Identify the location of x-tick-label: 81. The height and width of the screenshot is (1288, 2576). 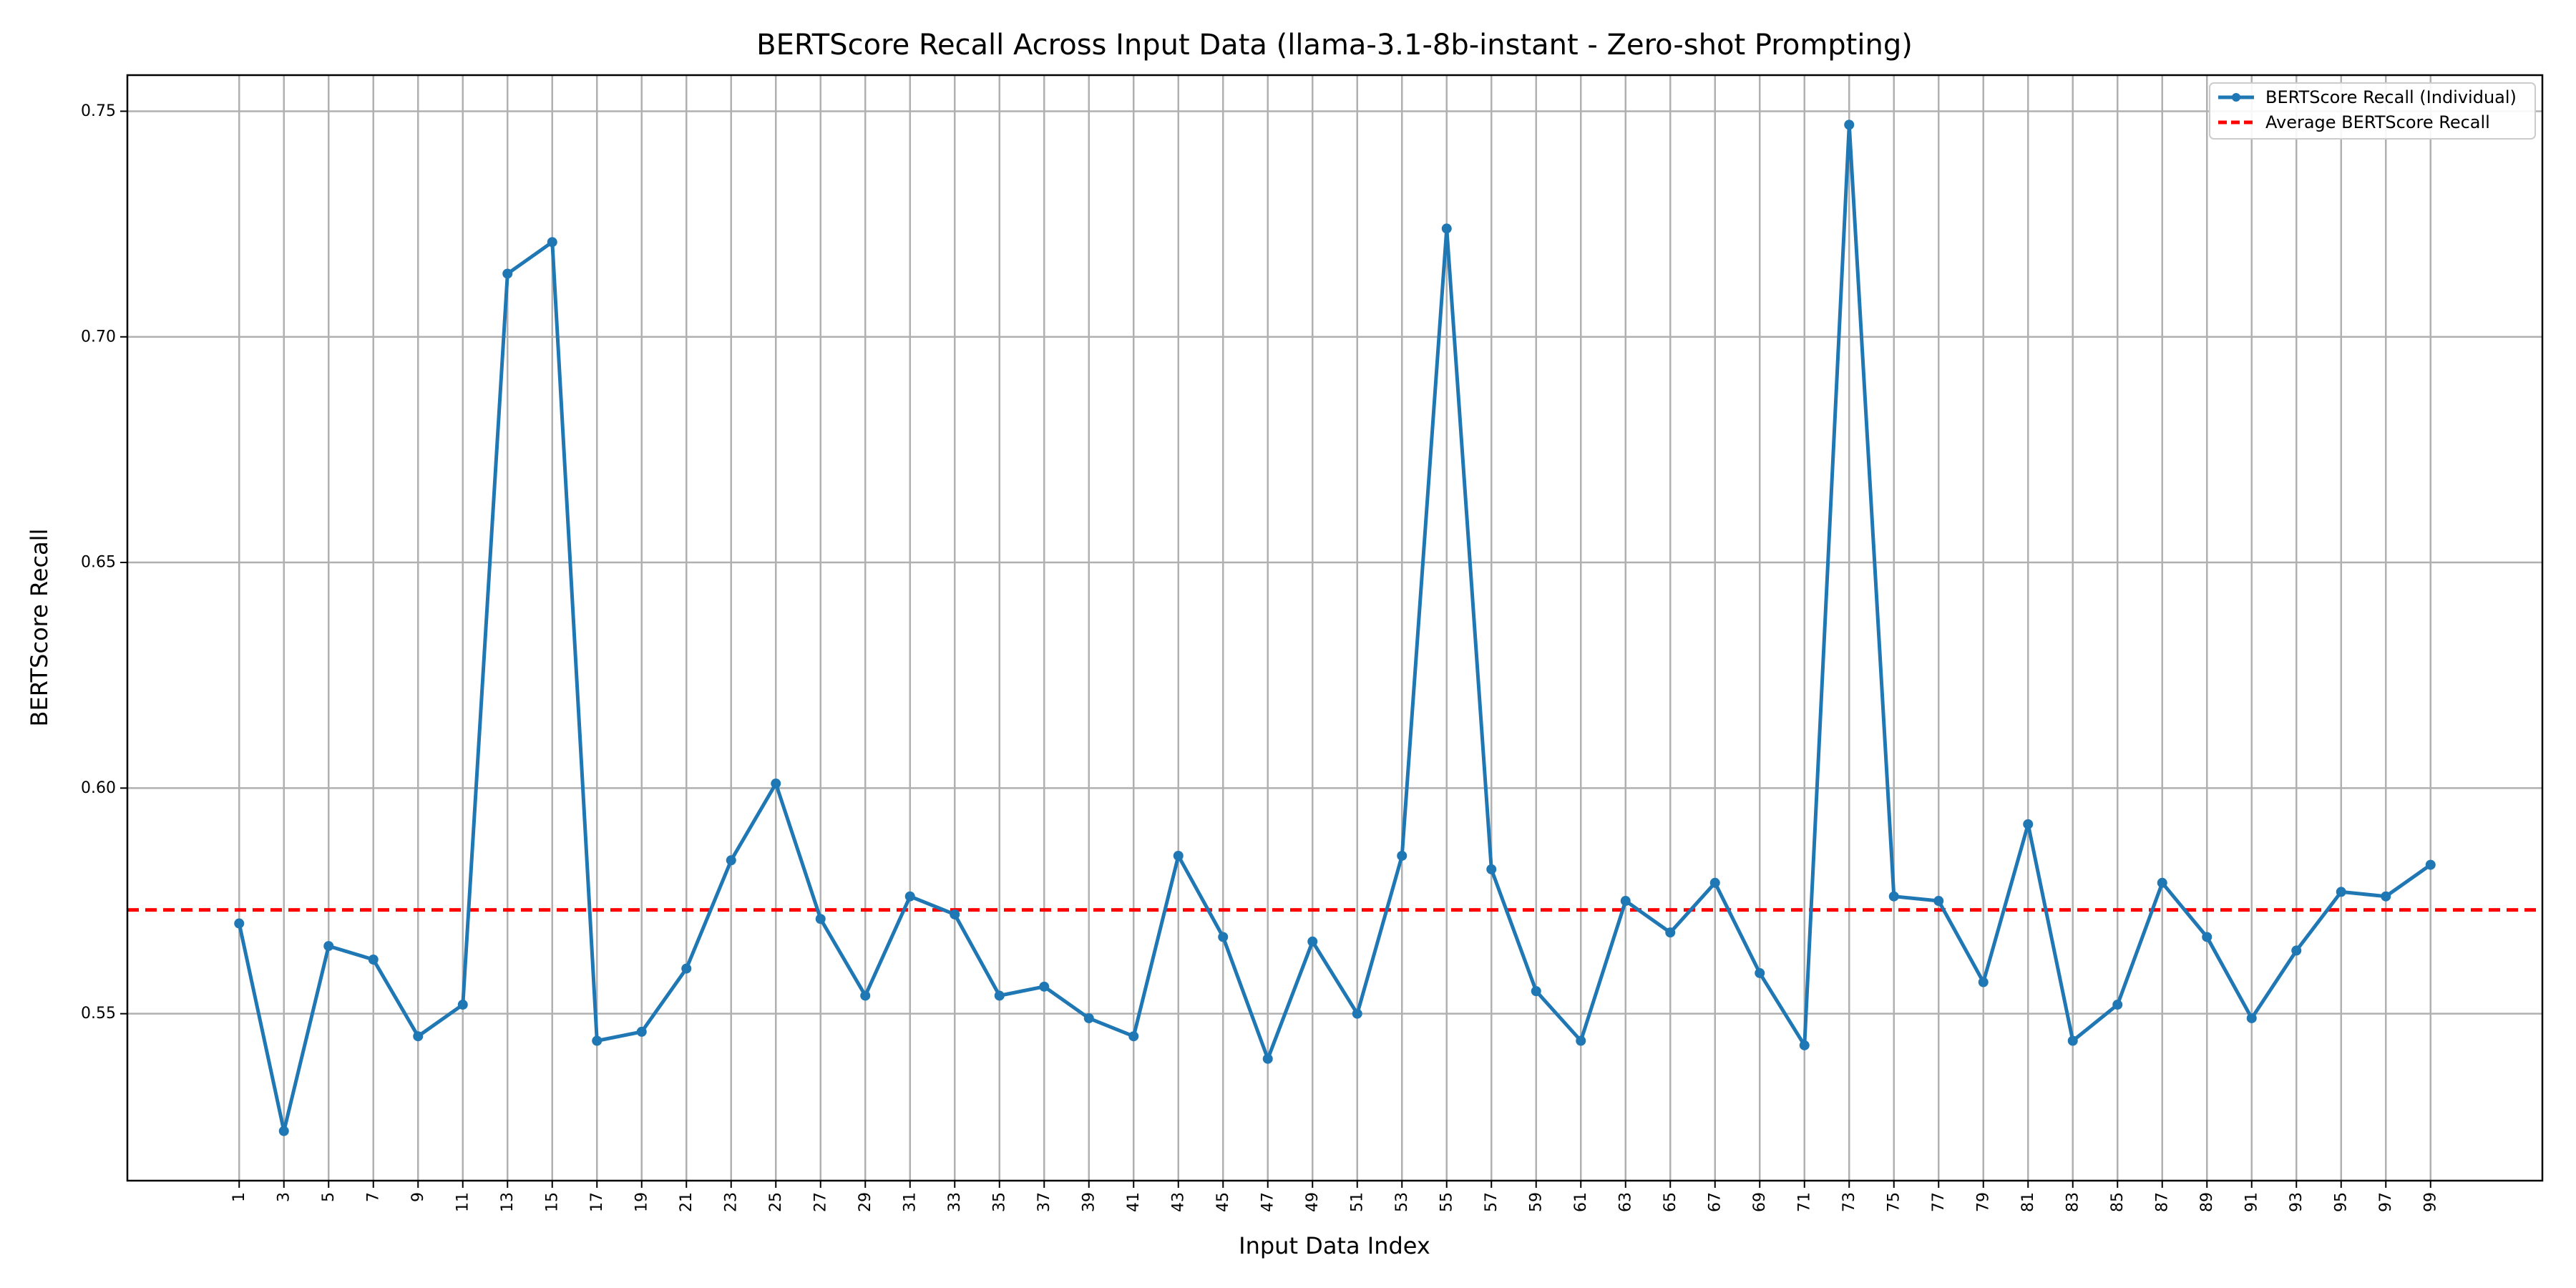
(2028, 1202).